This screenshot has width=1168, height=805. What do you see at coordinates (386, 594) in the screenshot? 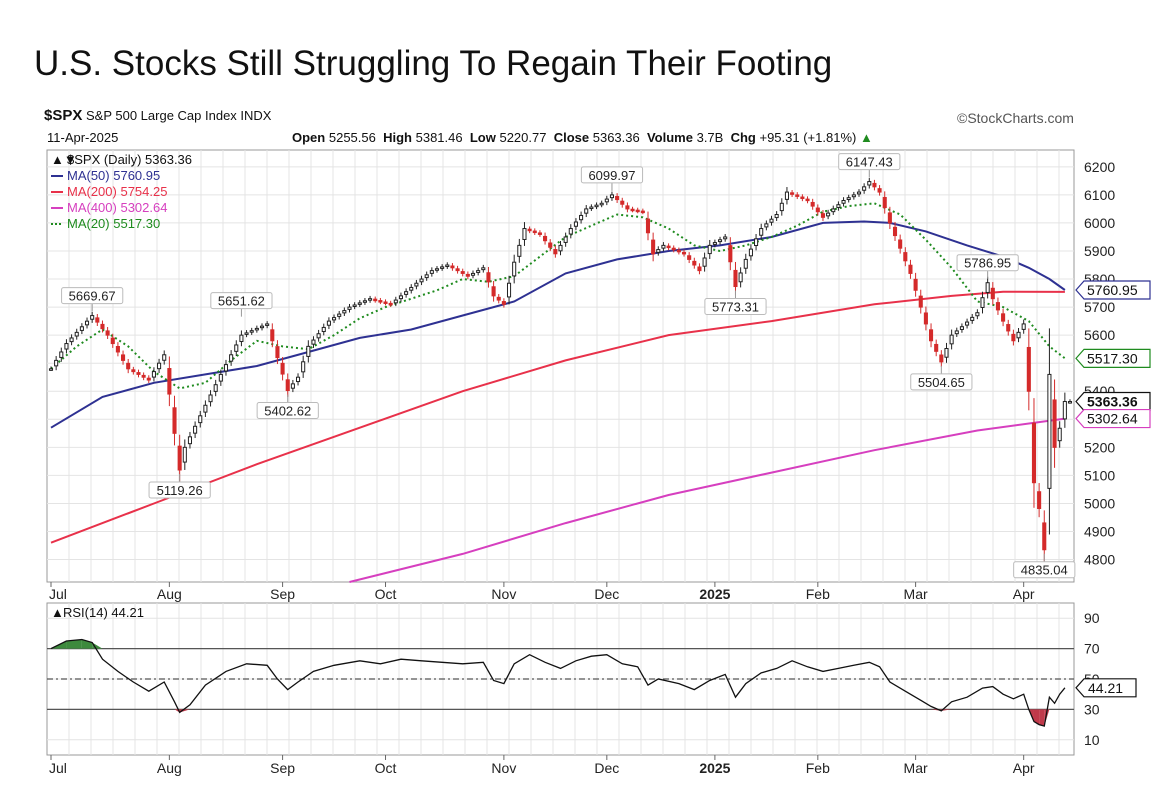
I see `x-tick-label: Oct` at bounding box center [386, 594].